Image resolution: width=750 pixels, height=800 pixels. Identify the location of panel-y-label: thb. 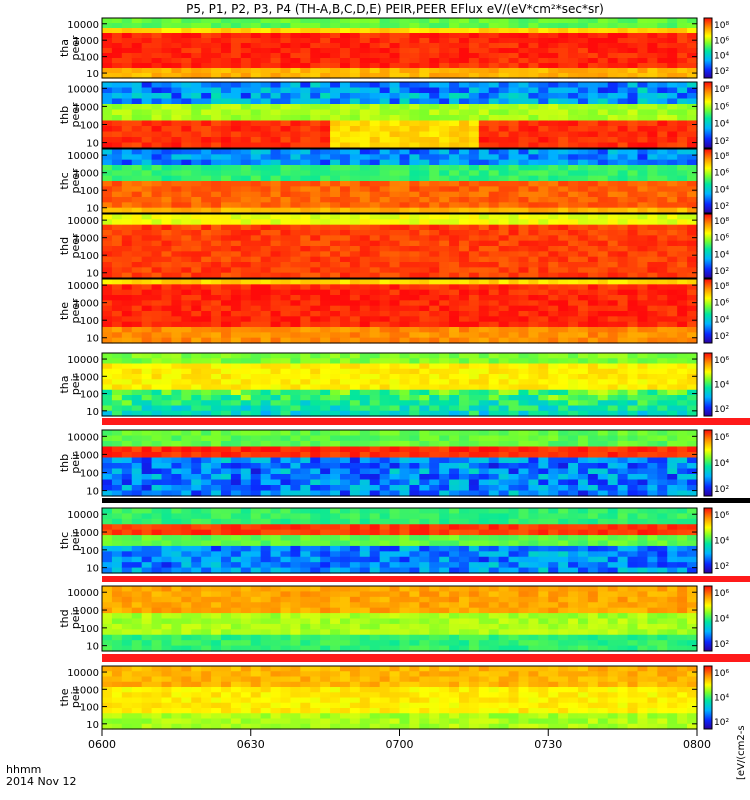
(64, 463).